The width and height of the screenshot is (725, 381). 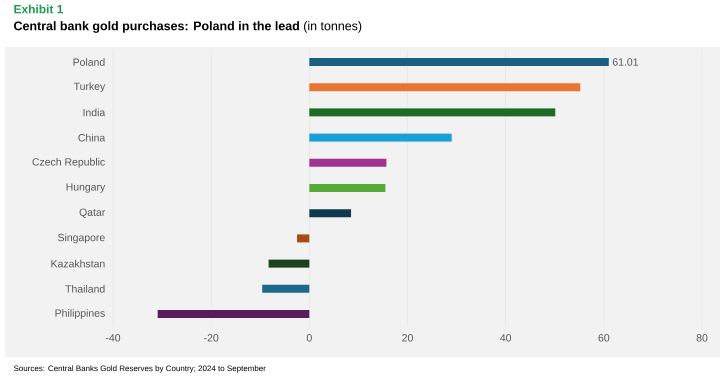 I want to click on x-tick-label: -20, so click(x=211, y=338).